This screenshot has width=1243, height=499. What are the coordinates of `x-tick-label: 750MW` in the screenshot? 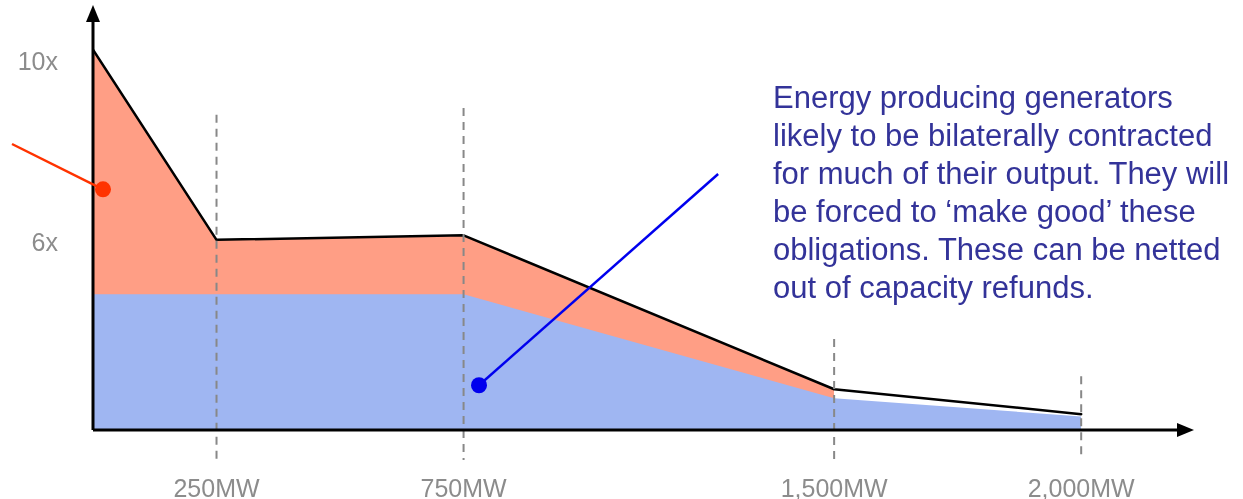 It's located at (464, 486).